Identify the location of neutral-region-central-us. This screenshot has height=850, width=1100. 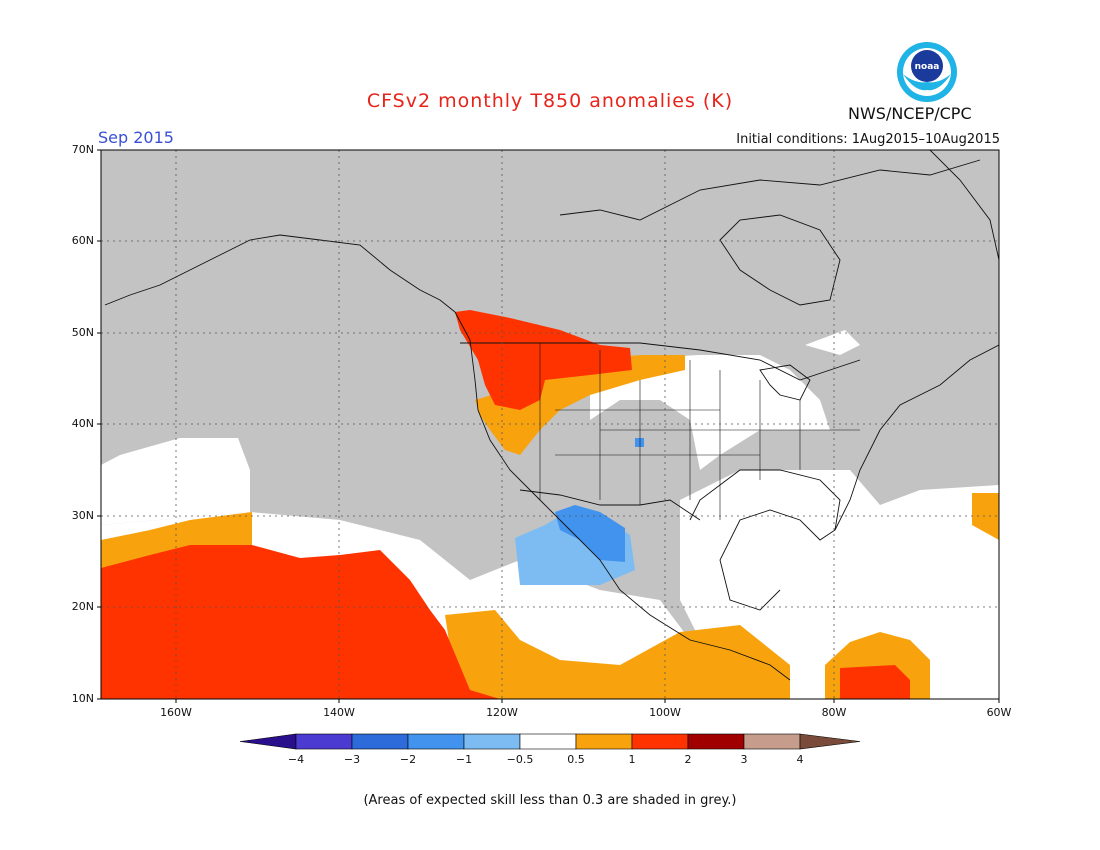
(710, 412).